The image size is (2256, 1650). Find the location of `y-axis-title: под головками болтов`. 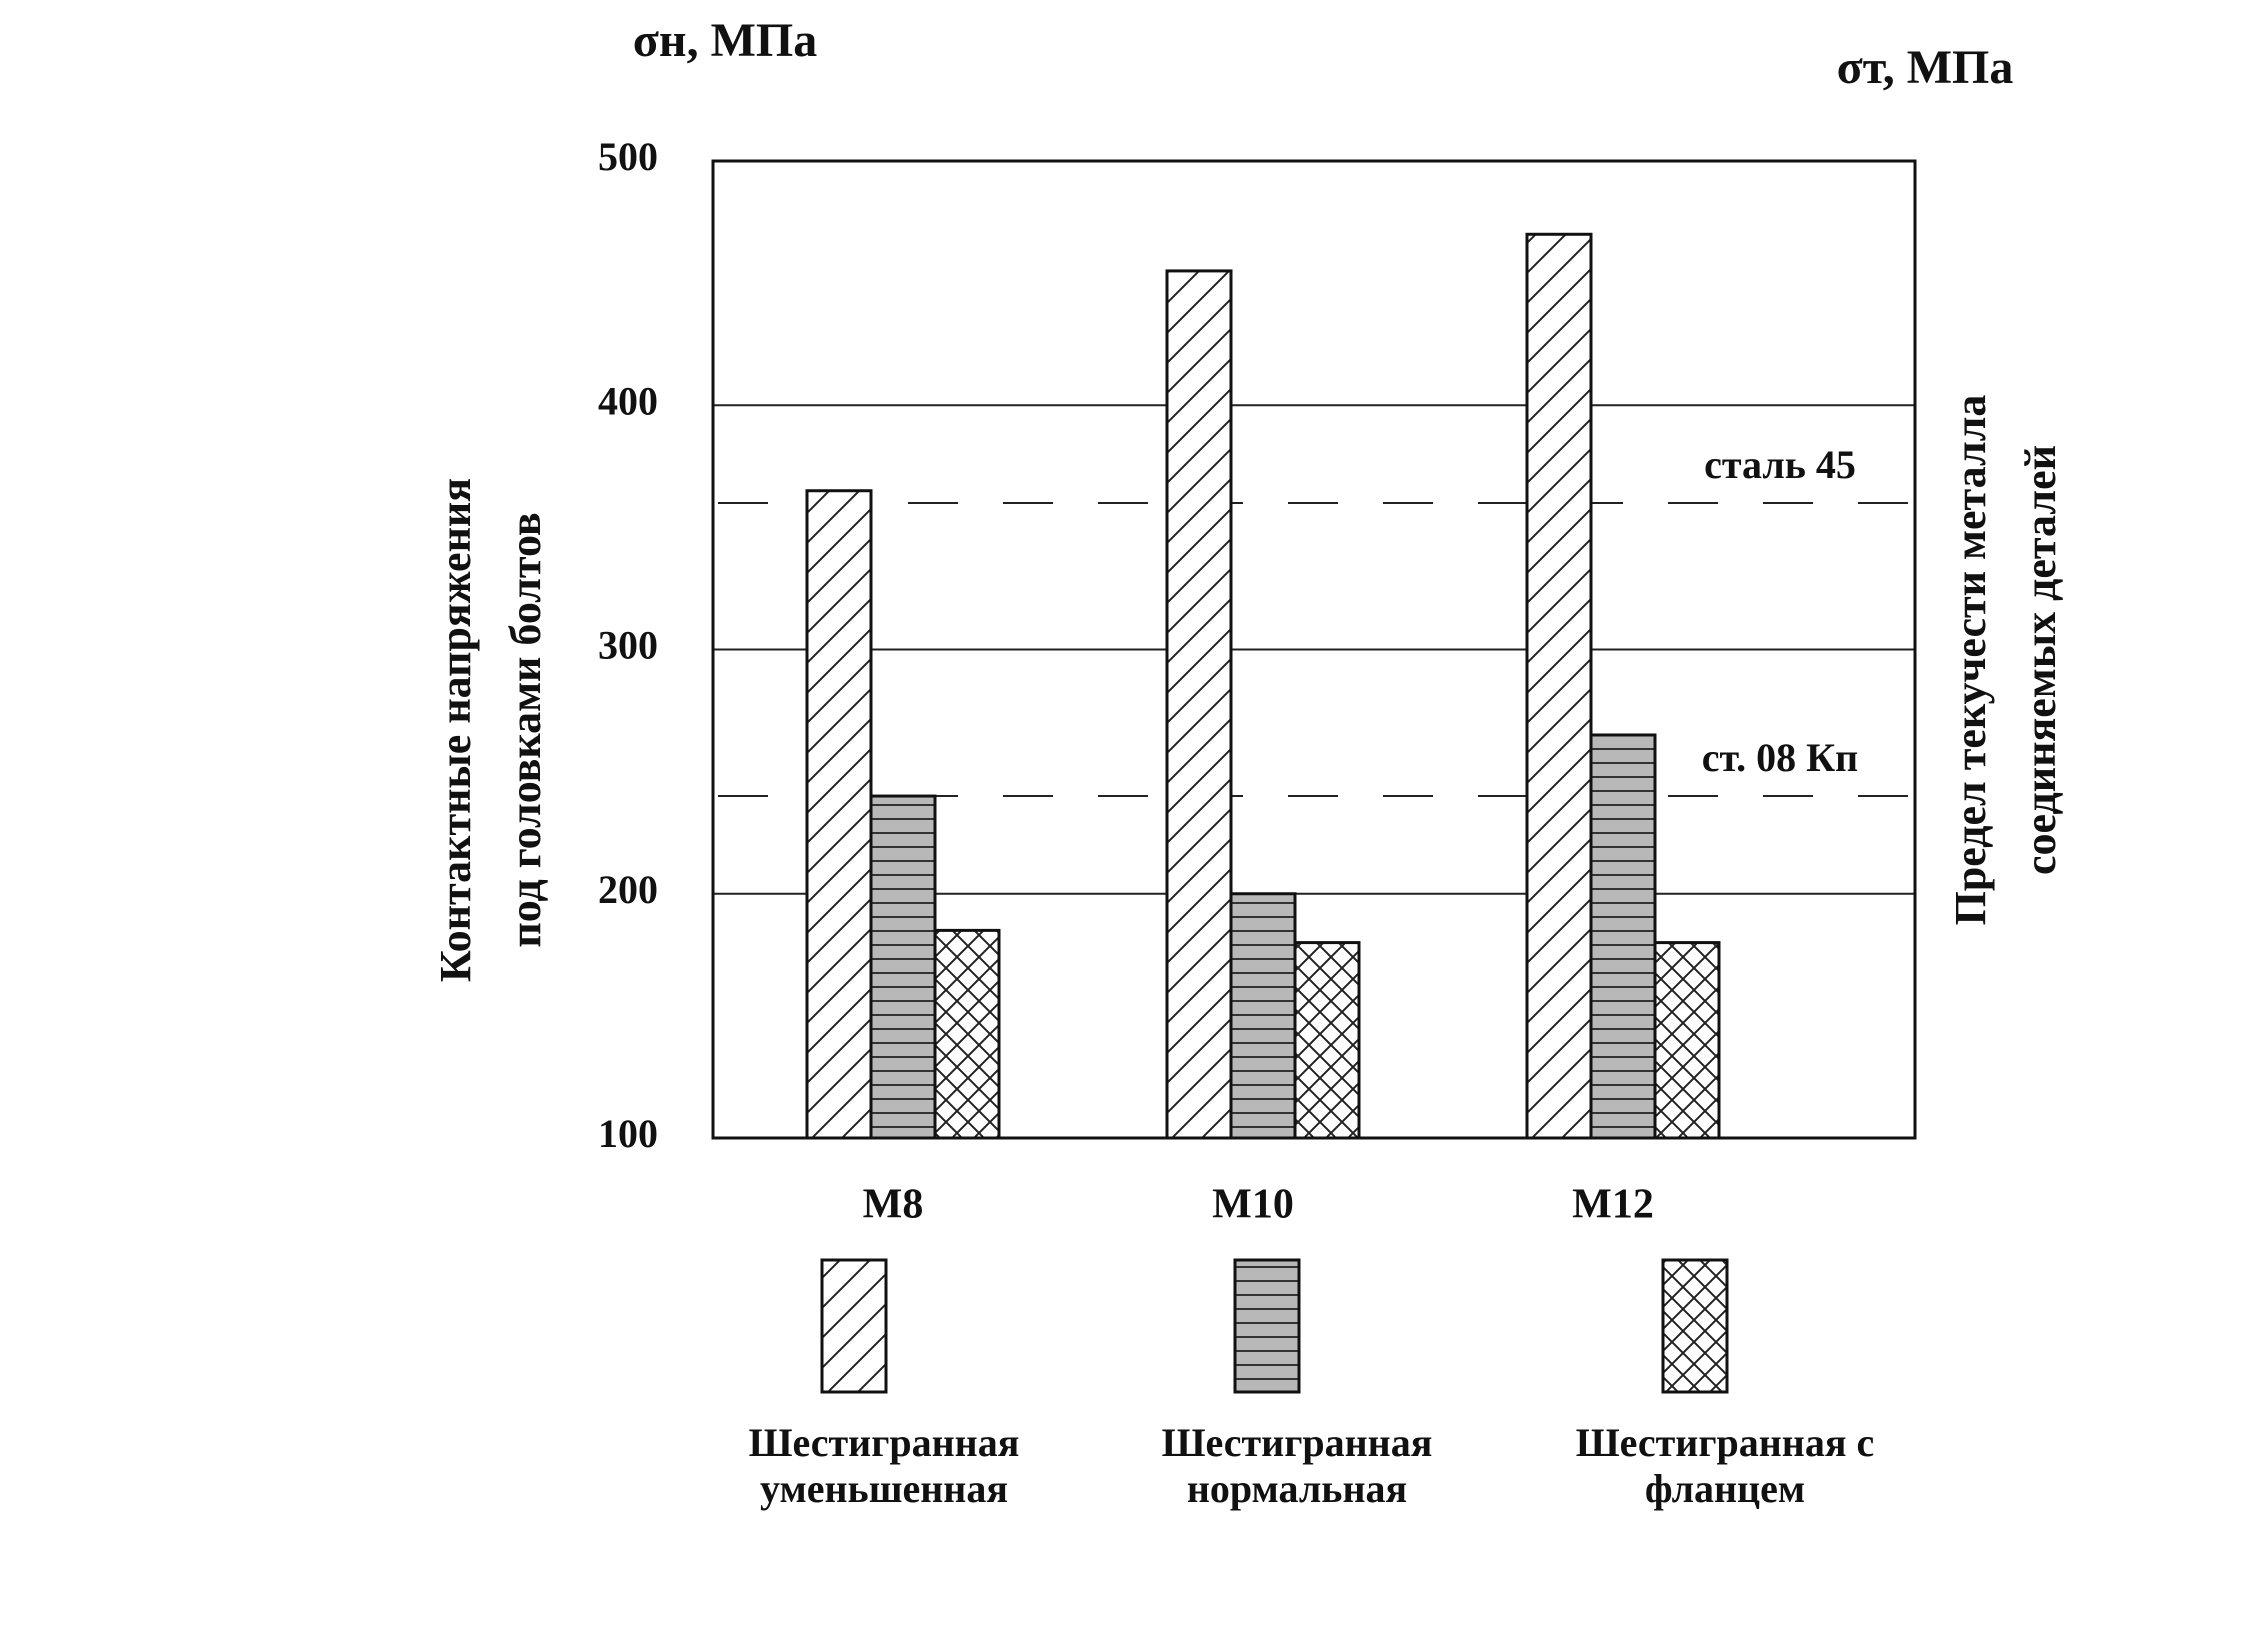

y-axis-title: под головками болтов is located at coordinates (525, 729).